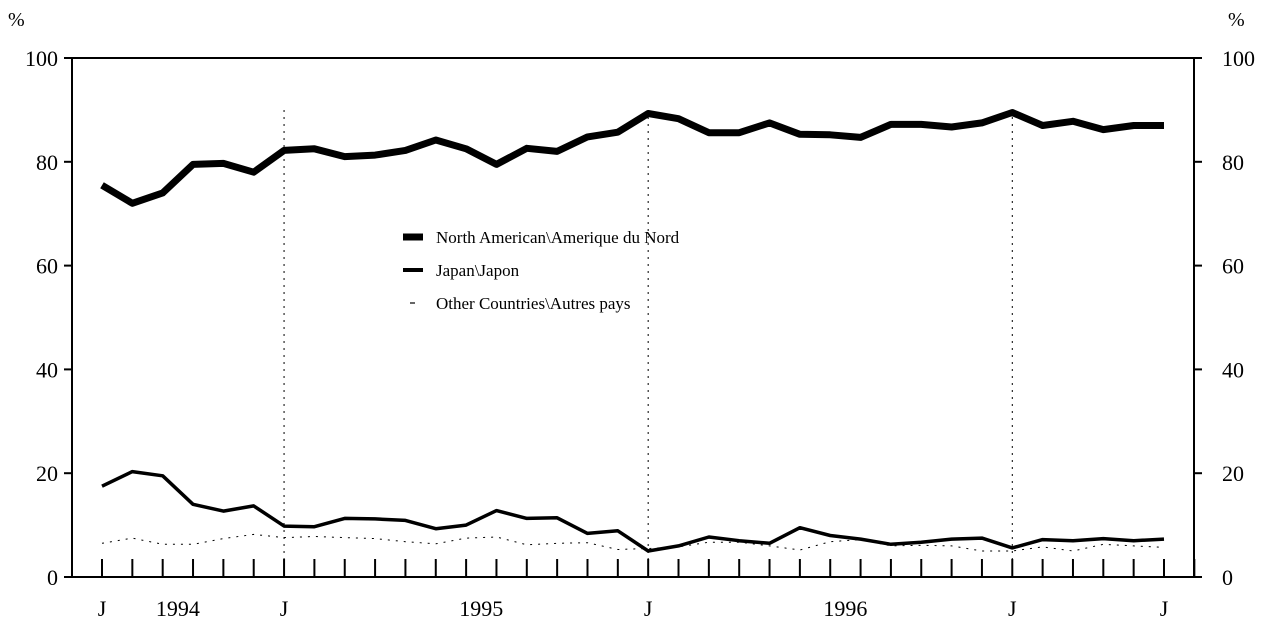 The width and height of the screenshot is (1272, 624). Describe the element at coordinates (52, 577) in the screenshot. I see `y-tick-label-left: 0` at that location.